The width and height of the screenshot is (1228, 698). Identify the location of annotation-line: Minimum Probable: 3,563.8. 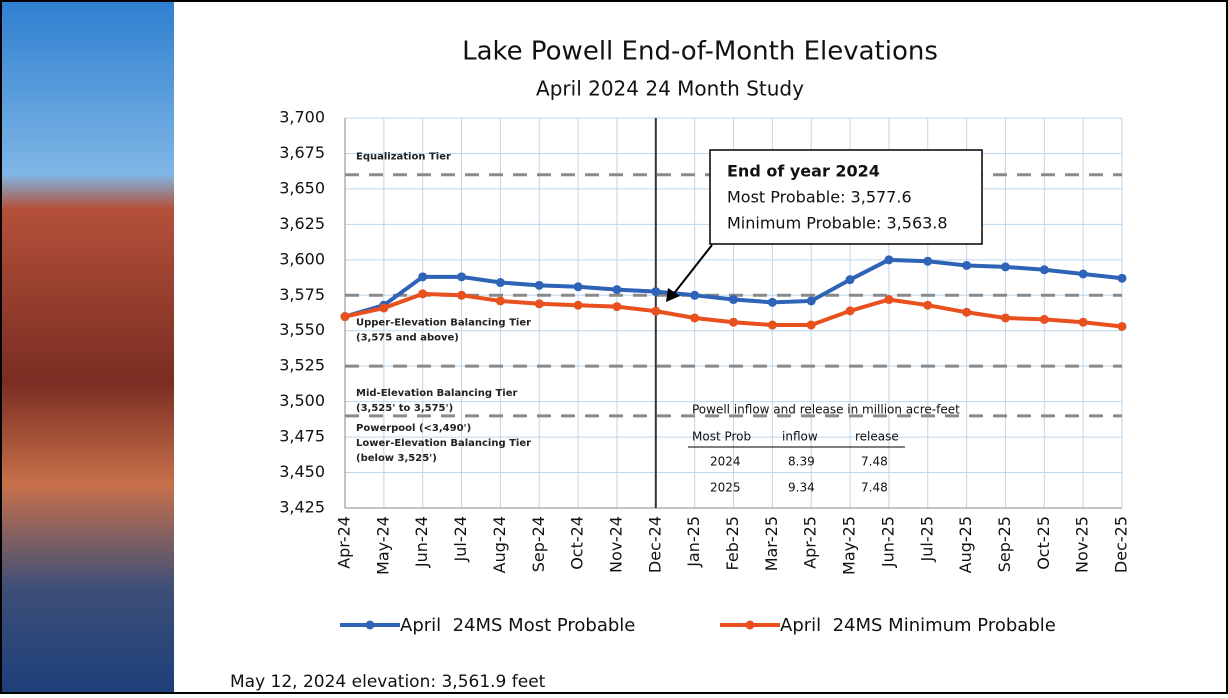
(837, 223).